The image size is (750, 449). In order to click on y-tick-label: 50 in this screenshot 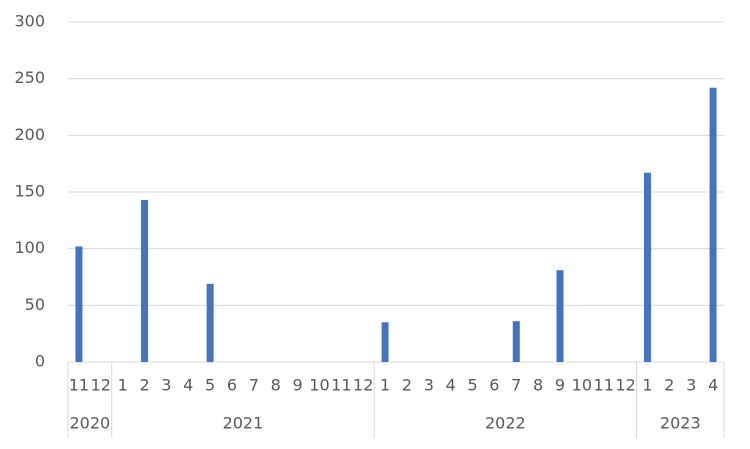, I will do `click(35, 304)`.